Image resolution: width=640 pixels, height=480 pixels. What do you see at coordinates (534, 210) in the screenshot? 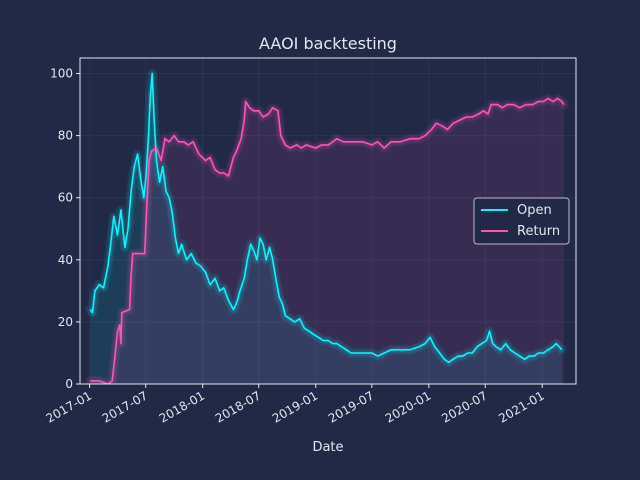
I see `legend-label-open: Open` at bounding box center [534, 210].